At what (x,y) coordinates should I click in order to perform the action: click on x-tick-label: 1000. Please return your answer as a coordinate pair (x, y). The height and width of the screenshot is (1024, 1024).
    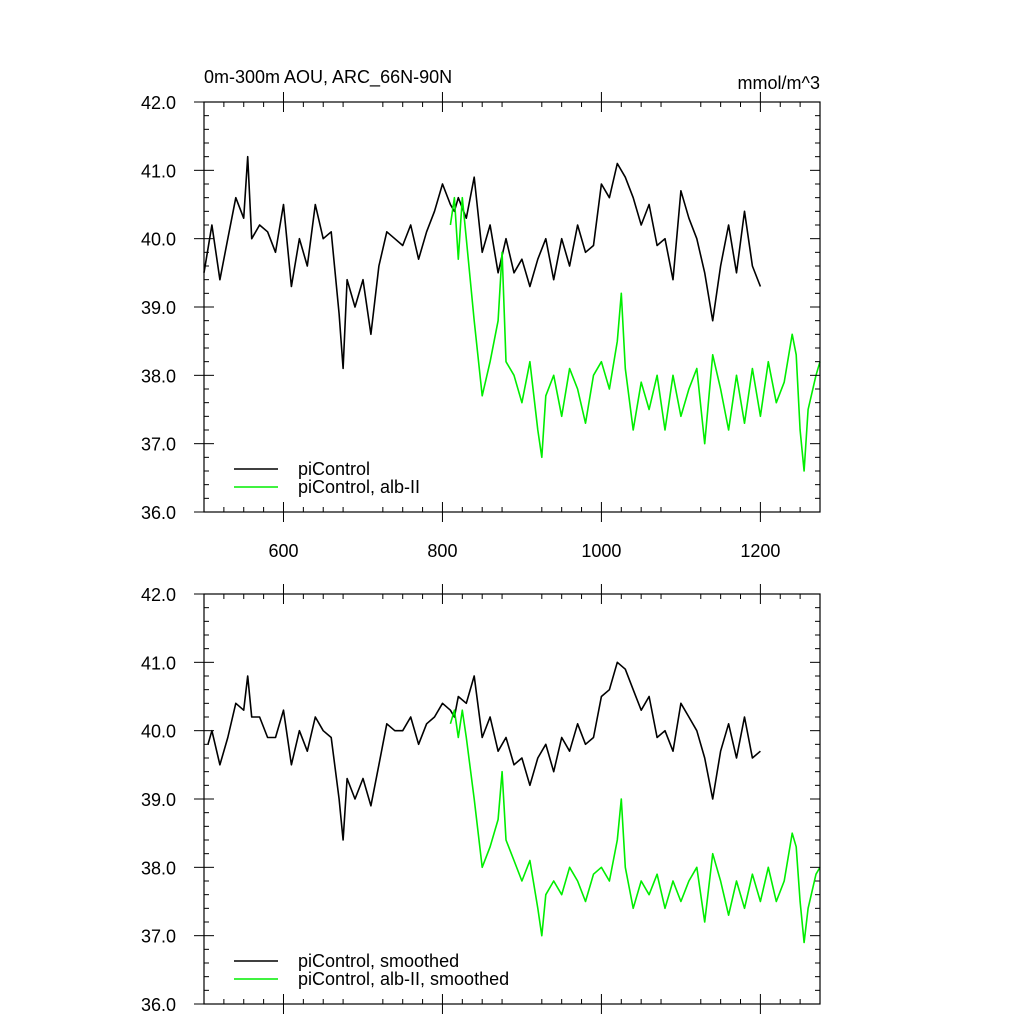
    Looking at the image, I should click on (601, 551).